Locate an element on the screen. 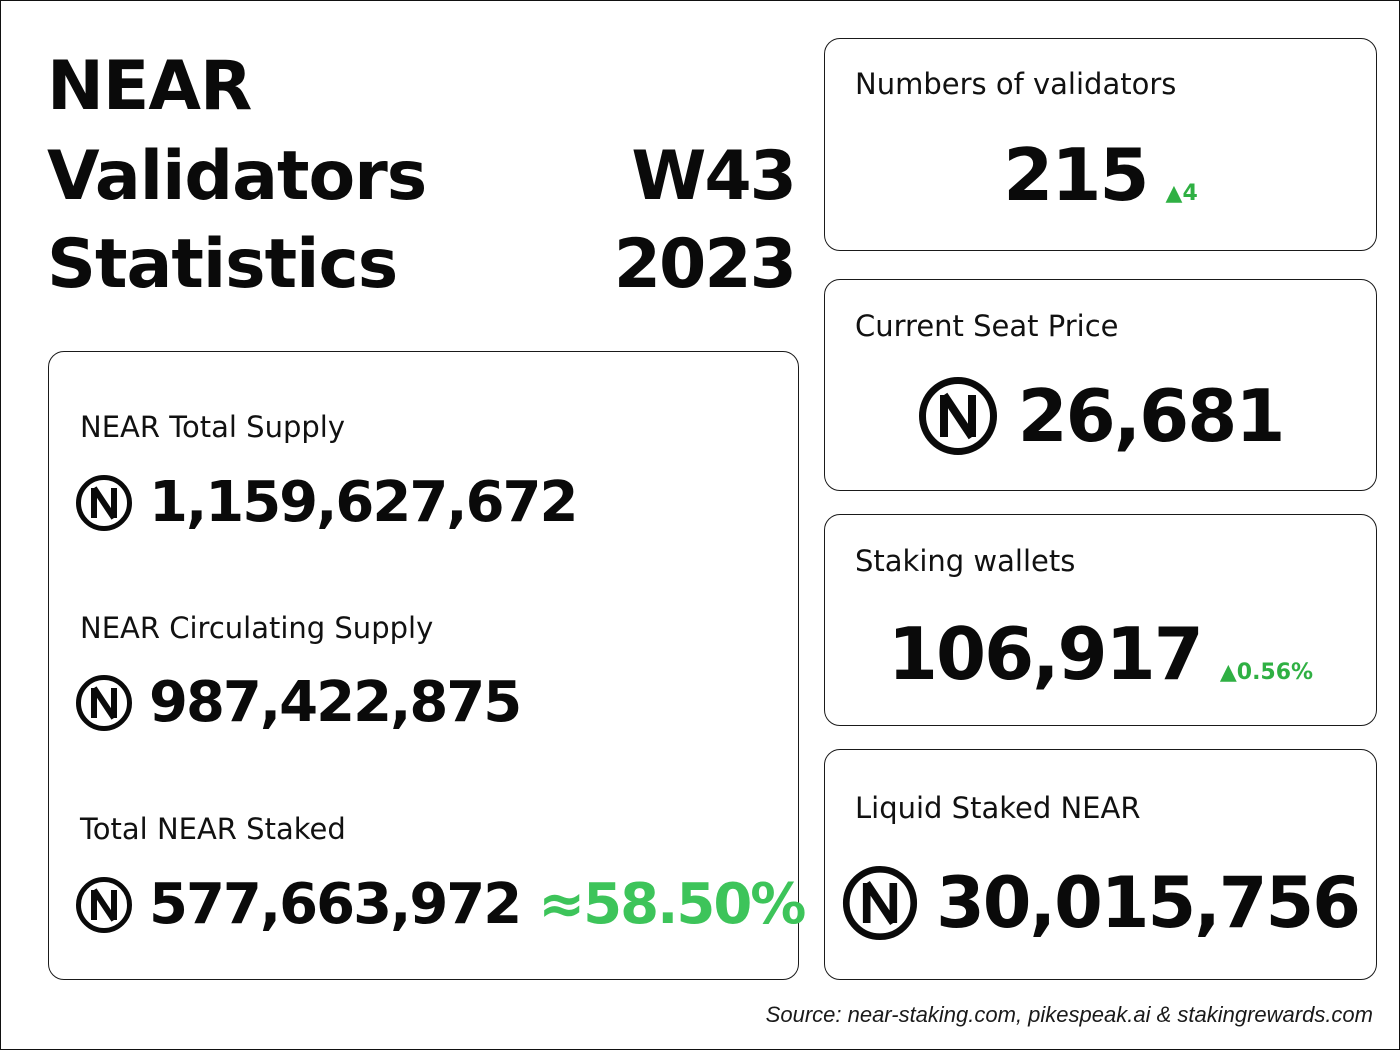 The image size is (1400, 1050). liquid-staked-card: Liquid Staked NEAR 30,015,756 is located at coordinates (1100, 864).